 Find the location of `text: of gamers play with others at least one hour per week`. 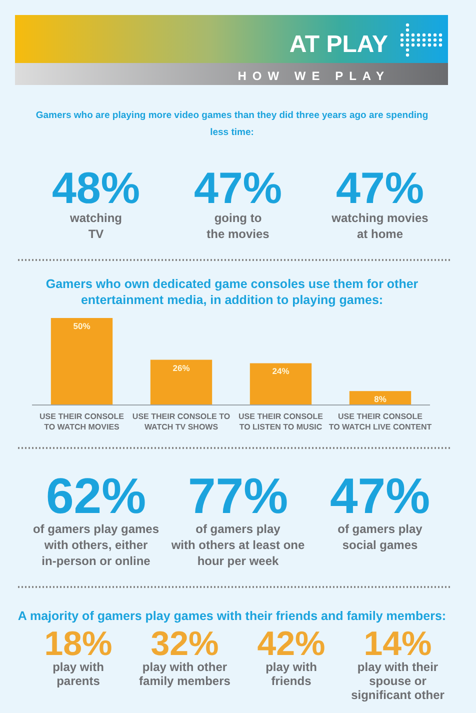

text: of gamers play with others at least one hour per week is located at coordinates (238, 545).